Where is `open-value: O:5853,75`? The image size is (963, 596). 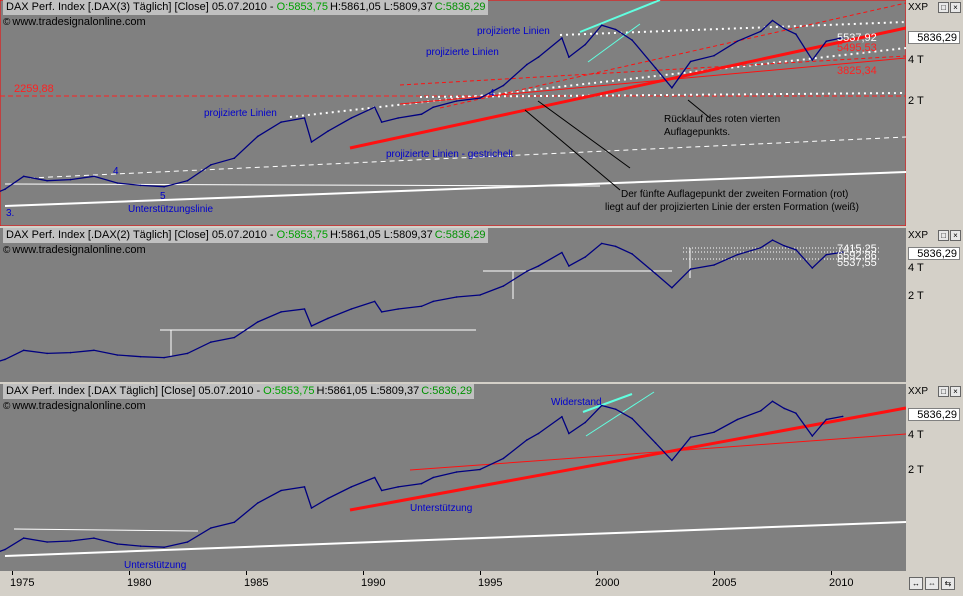
open-value: O:5853,75 is located at coordinates (303, 235).